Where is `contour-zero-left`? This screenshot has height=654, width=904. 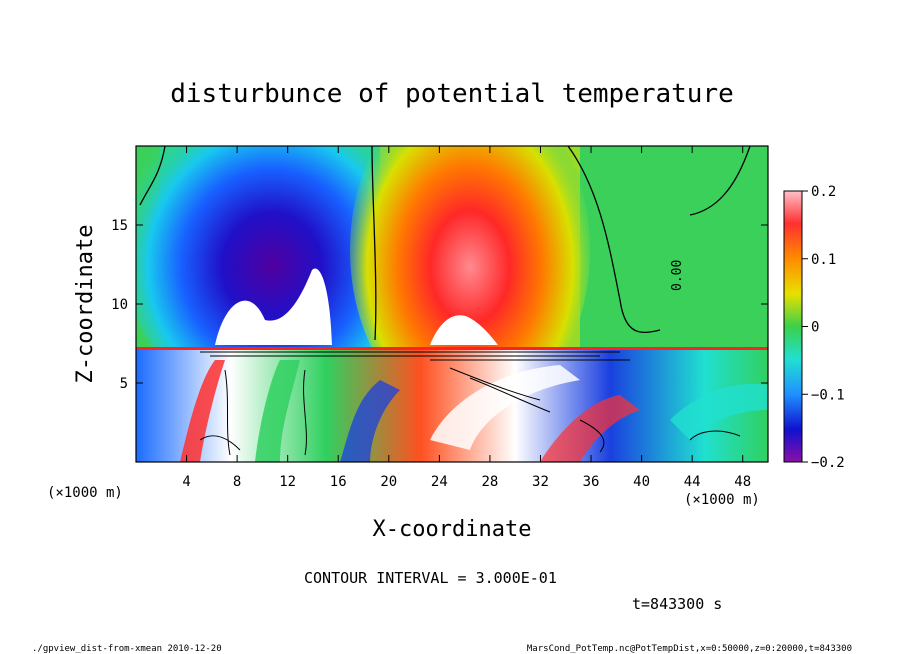
contour-zero-left is located at coordinates (152, 176).